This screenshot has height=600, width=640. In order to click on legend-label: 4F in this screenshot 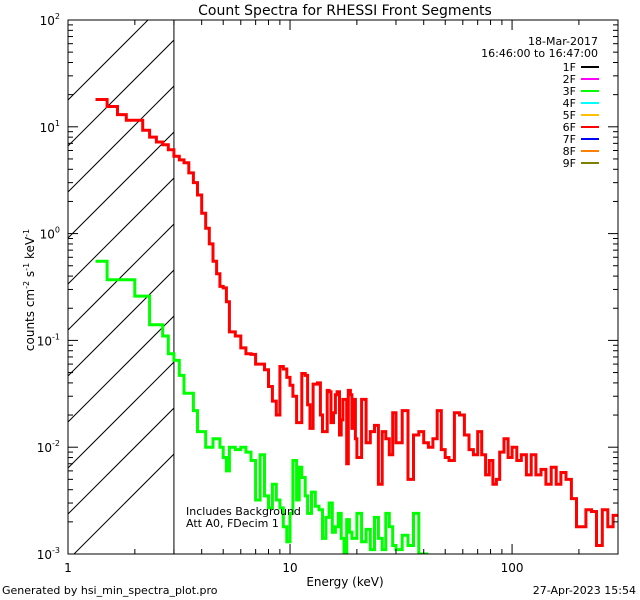, I will do `click(569, 103)`.